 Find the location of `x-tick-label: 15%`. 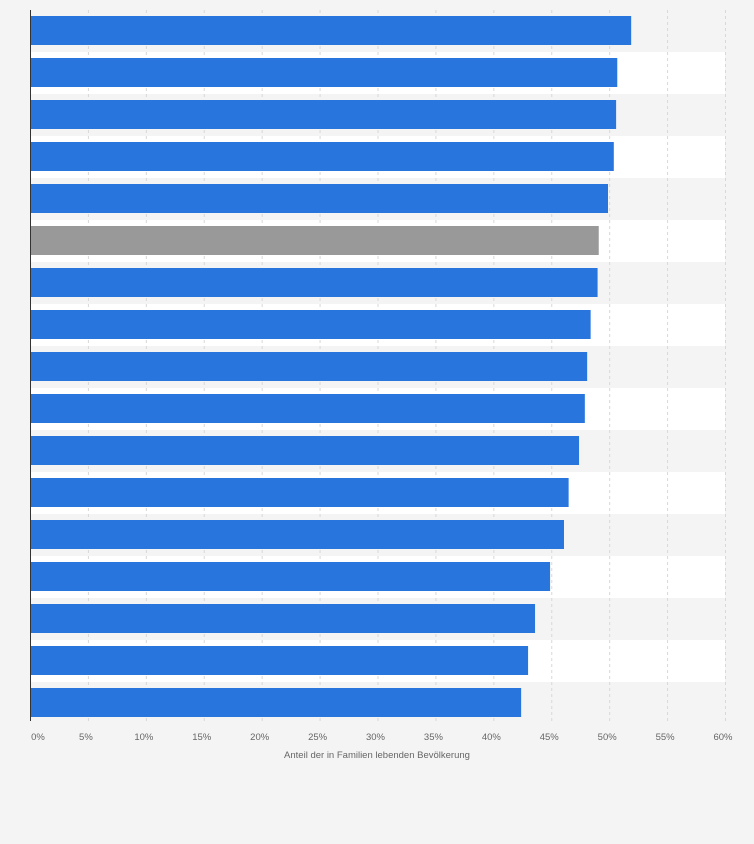

x-tick-label: 15% is located at coordinates (202, 737).